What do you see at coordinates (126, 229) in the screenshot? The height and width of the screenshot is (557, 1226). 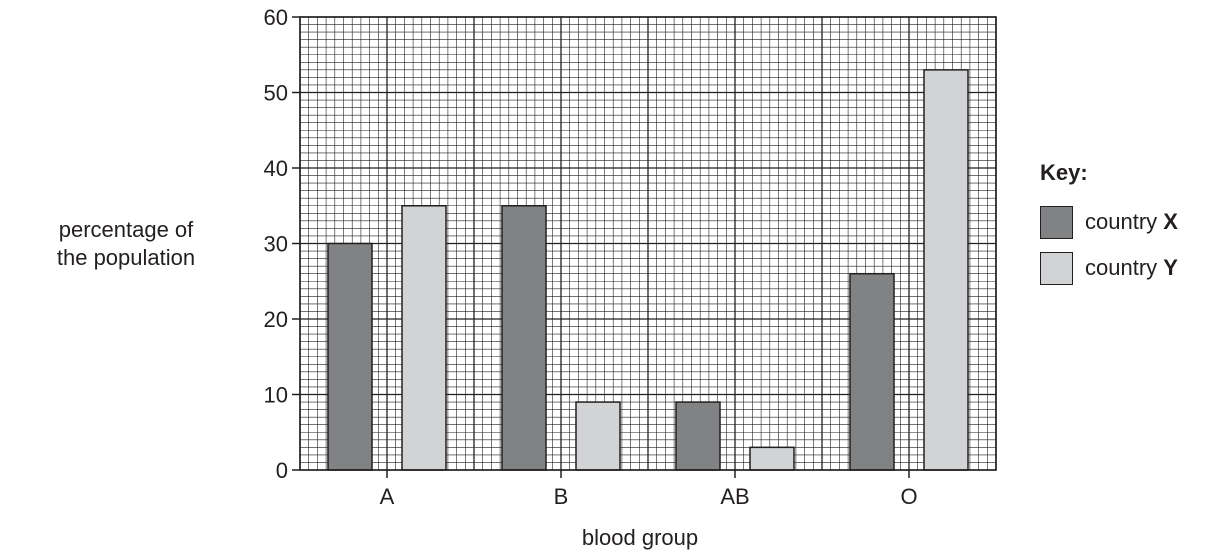 I see `y-axis-label-line-1: percentage of` at bounding box center [126, 229].